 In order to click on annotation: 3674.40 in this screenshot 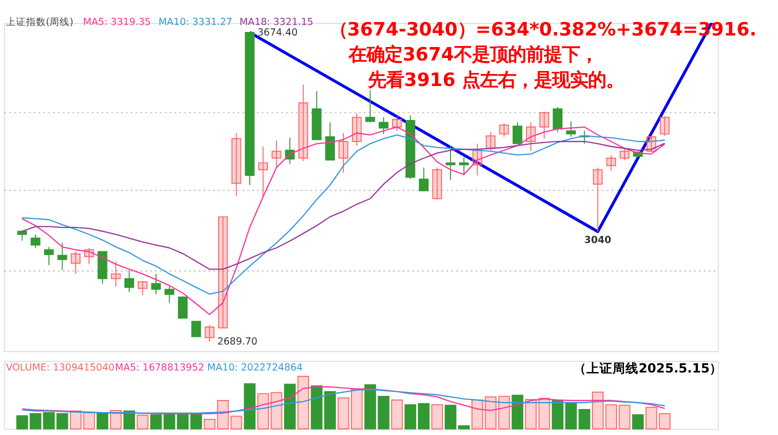, I will do `click(277, 32)`.